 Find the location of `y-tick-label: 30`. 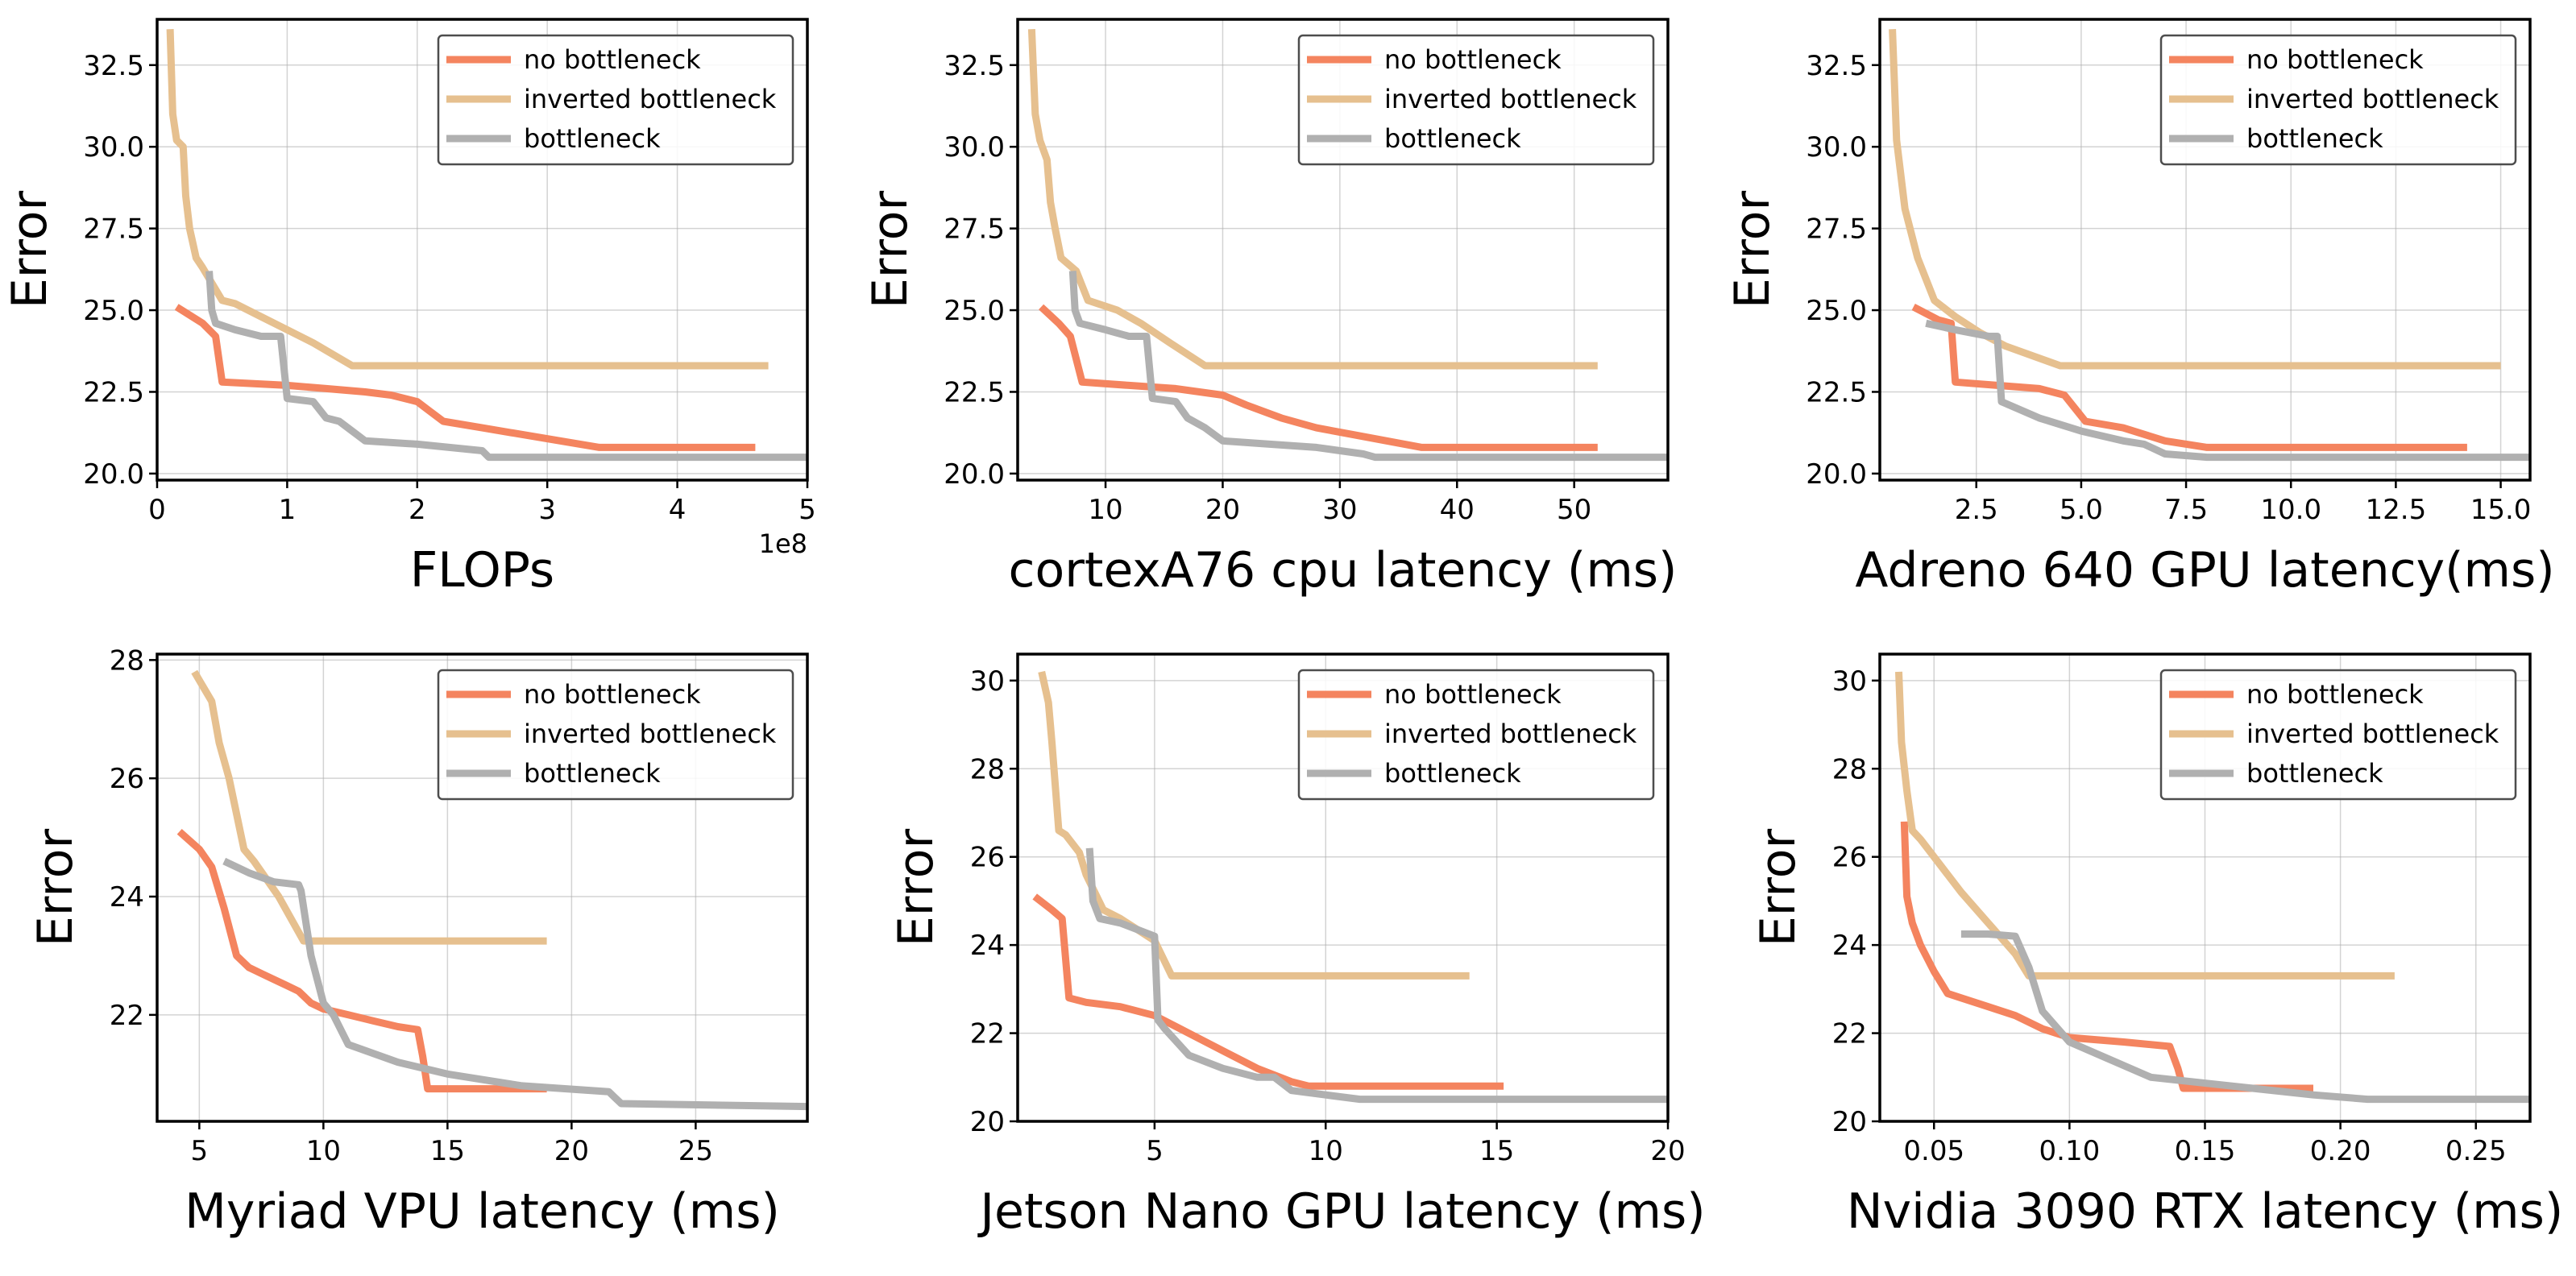

y-tick-label: 30 is located at coordinates (1850, 681).